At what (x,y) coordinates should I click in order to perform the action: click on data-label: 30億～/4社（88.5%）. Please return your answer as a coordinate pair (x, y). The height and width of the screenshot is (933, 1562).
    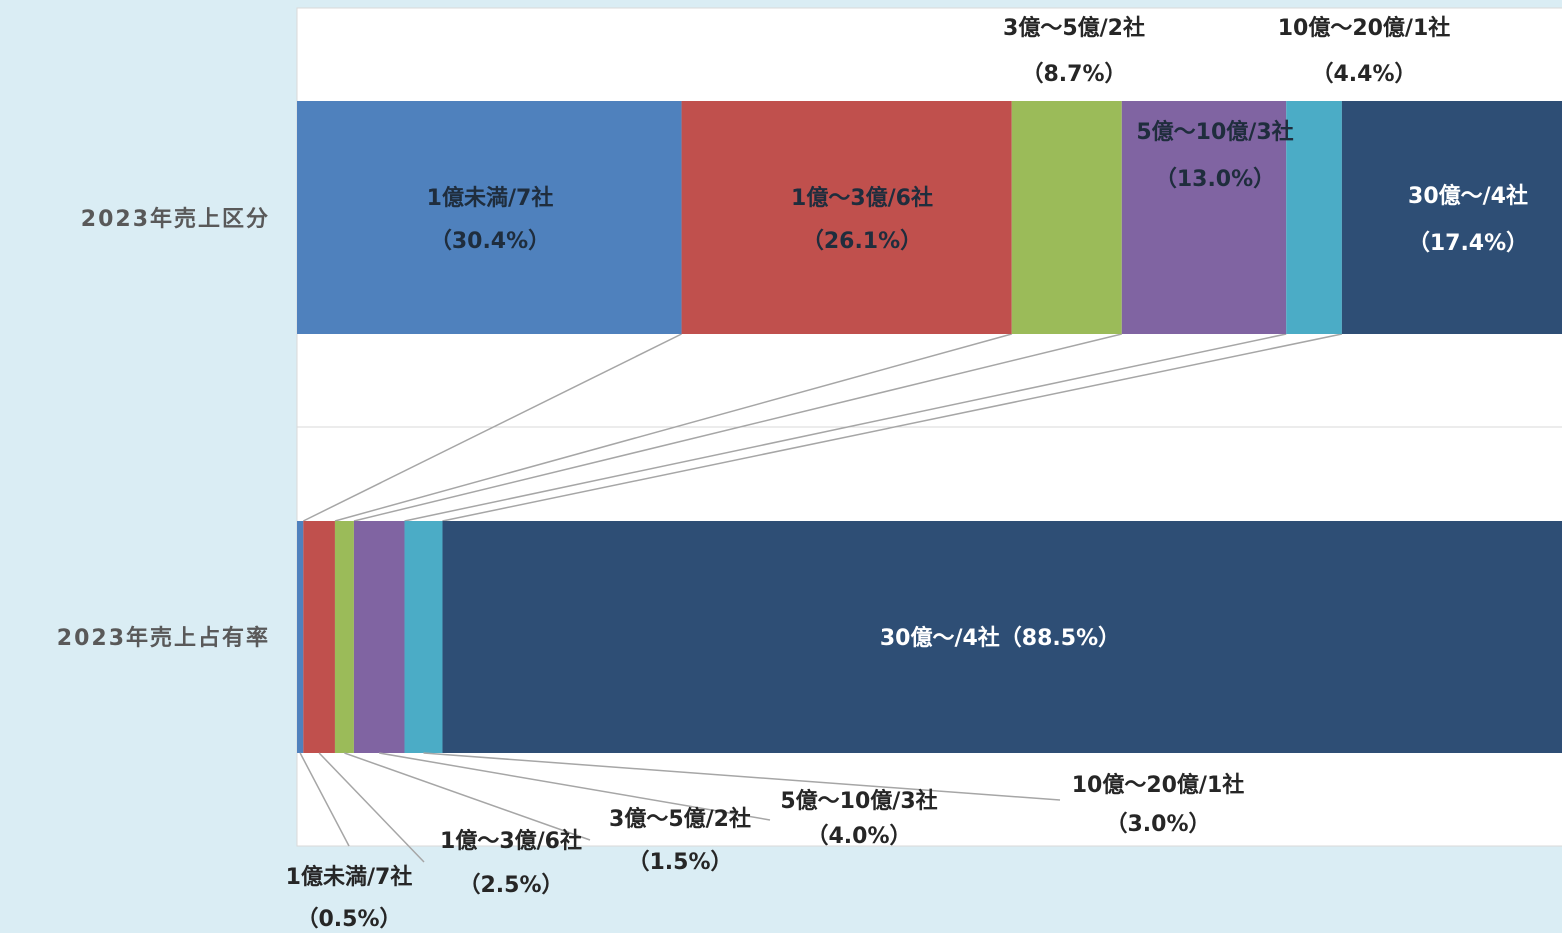
    Looking at the image, I should click on (1000, 638).